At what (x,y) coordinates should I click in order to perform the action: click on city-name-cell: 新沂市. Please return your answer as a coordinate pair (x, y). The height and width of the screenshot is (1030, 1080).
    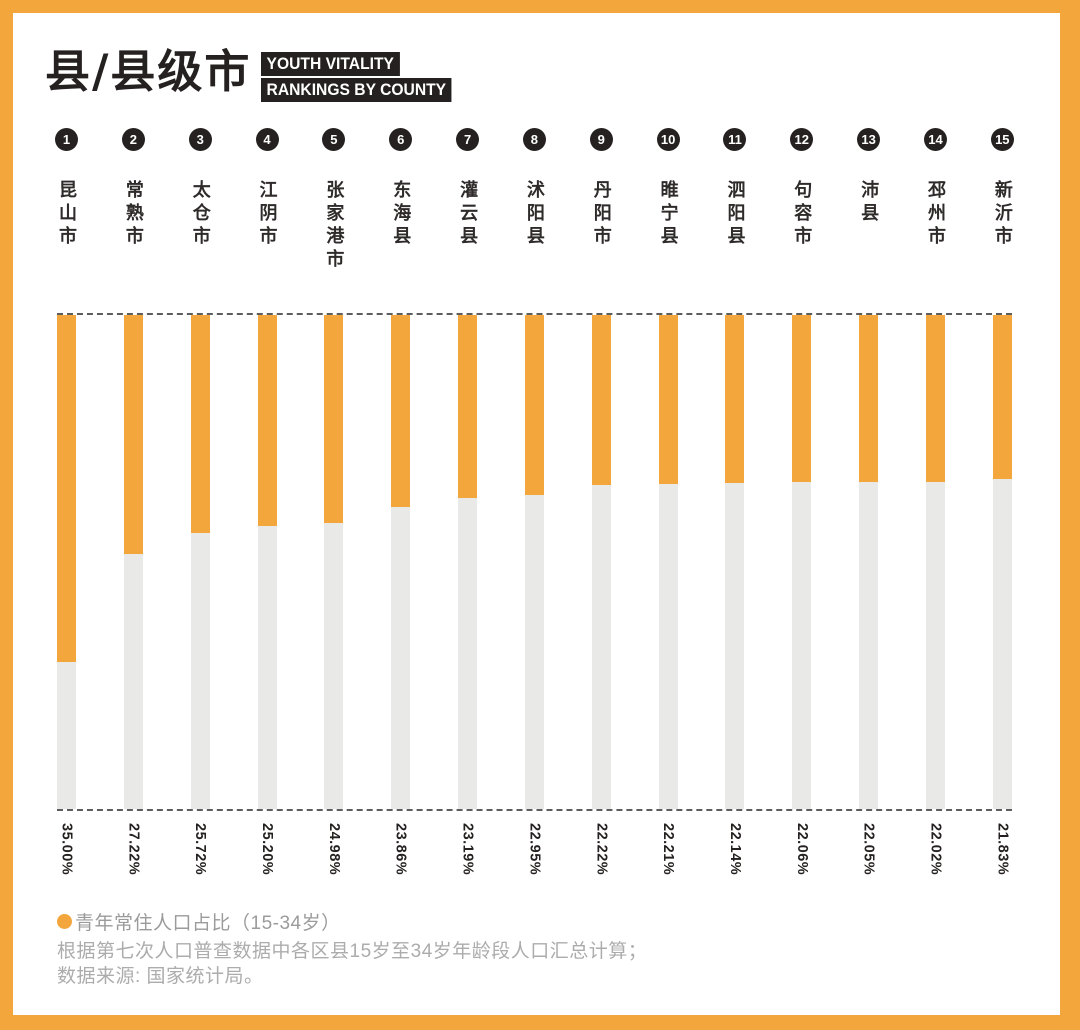
    Looking at the image, I should click on (1002, 214).